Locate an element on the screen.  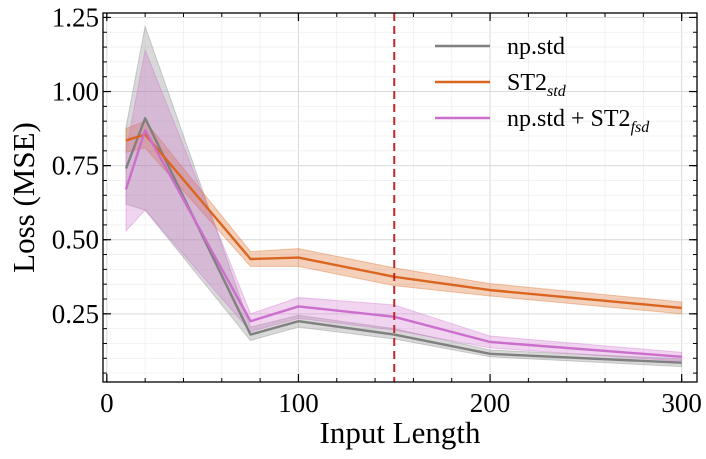
legend-label-2: ST2std is located at coordinates (537, 85).